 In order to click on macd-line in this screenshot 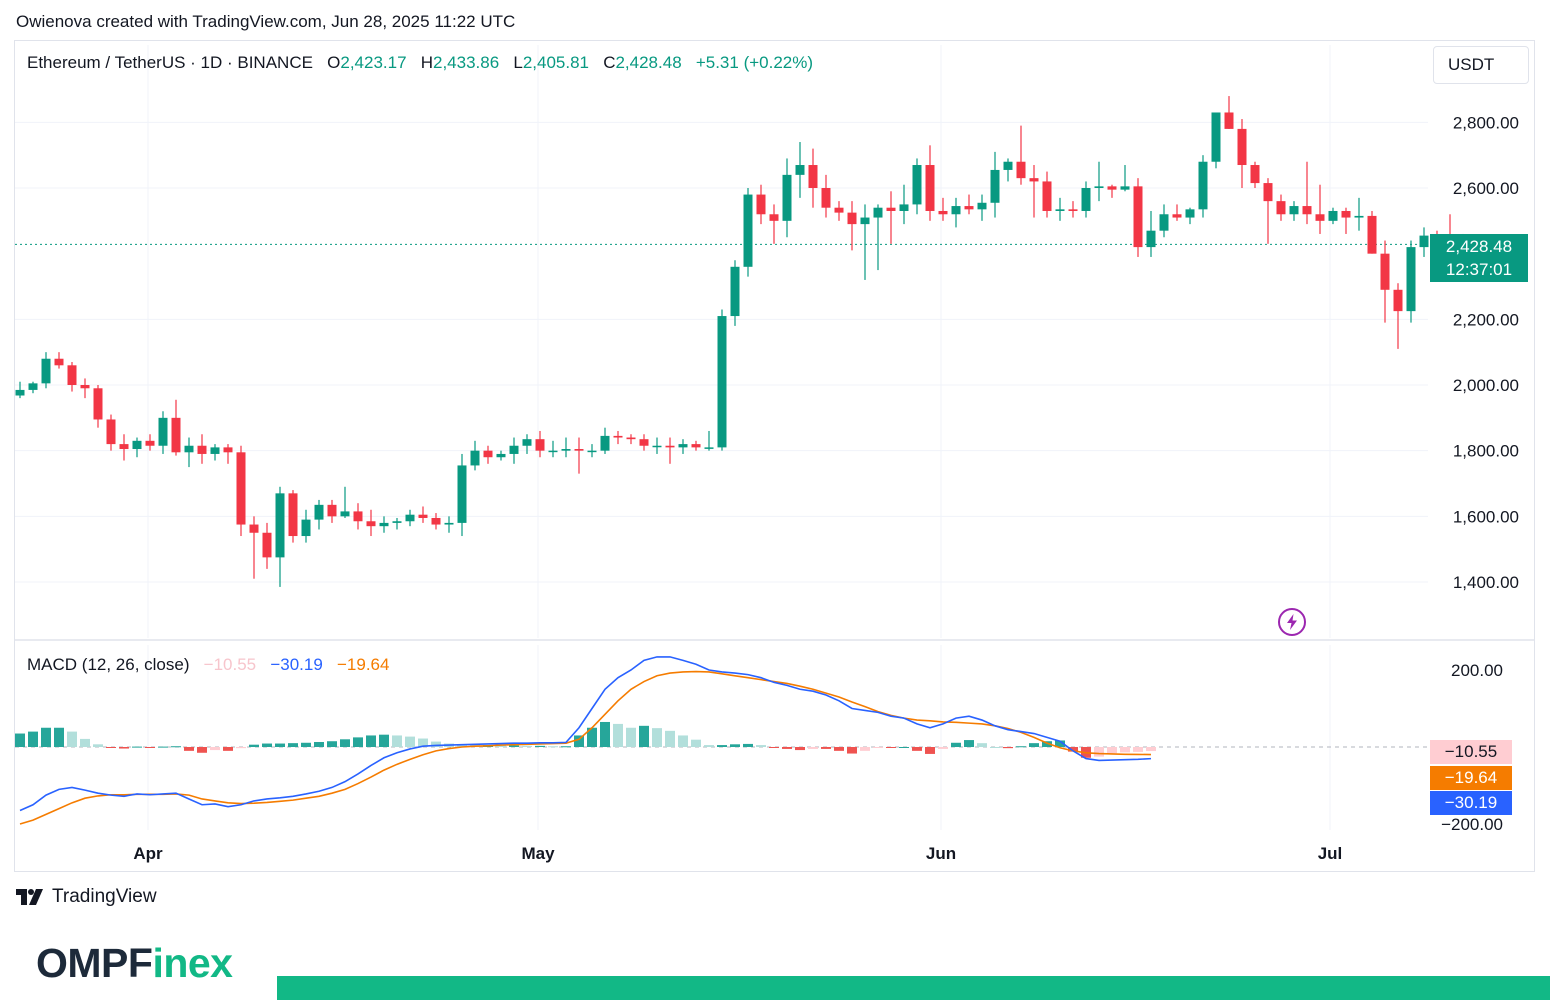, I will do `click(585, 734)`.